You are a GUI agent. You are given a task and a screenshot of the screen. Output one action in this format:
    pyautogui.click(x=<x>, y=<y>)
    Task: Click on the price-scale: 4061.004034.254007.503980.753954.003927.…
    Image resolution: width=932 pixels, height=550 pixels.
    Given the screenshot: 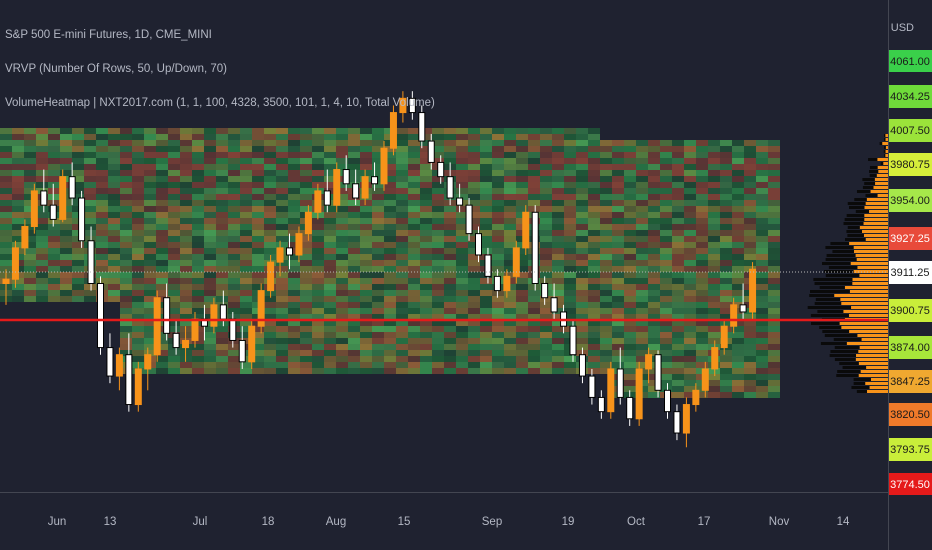 What is the action you would take?
    pyautogui.click(x=910, y=272)
    